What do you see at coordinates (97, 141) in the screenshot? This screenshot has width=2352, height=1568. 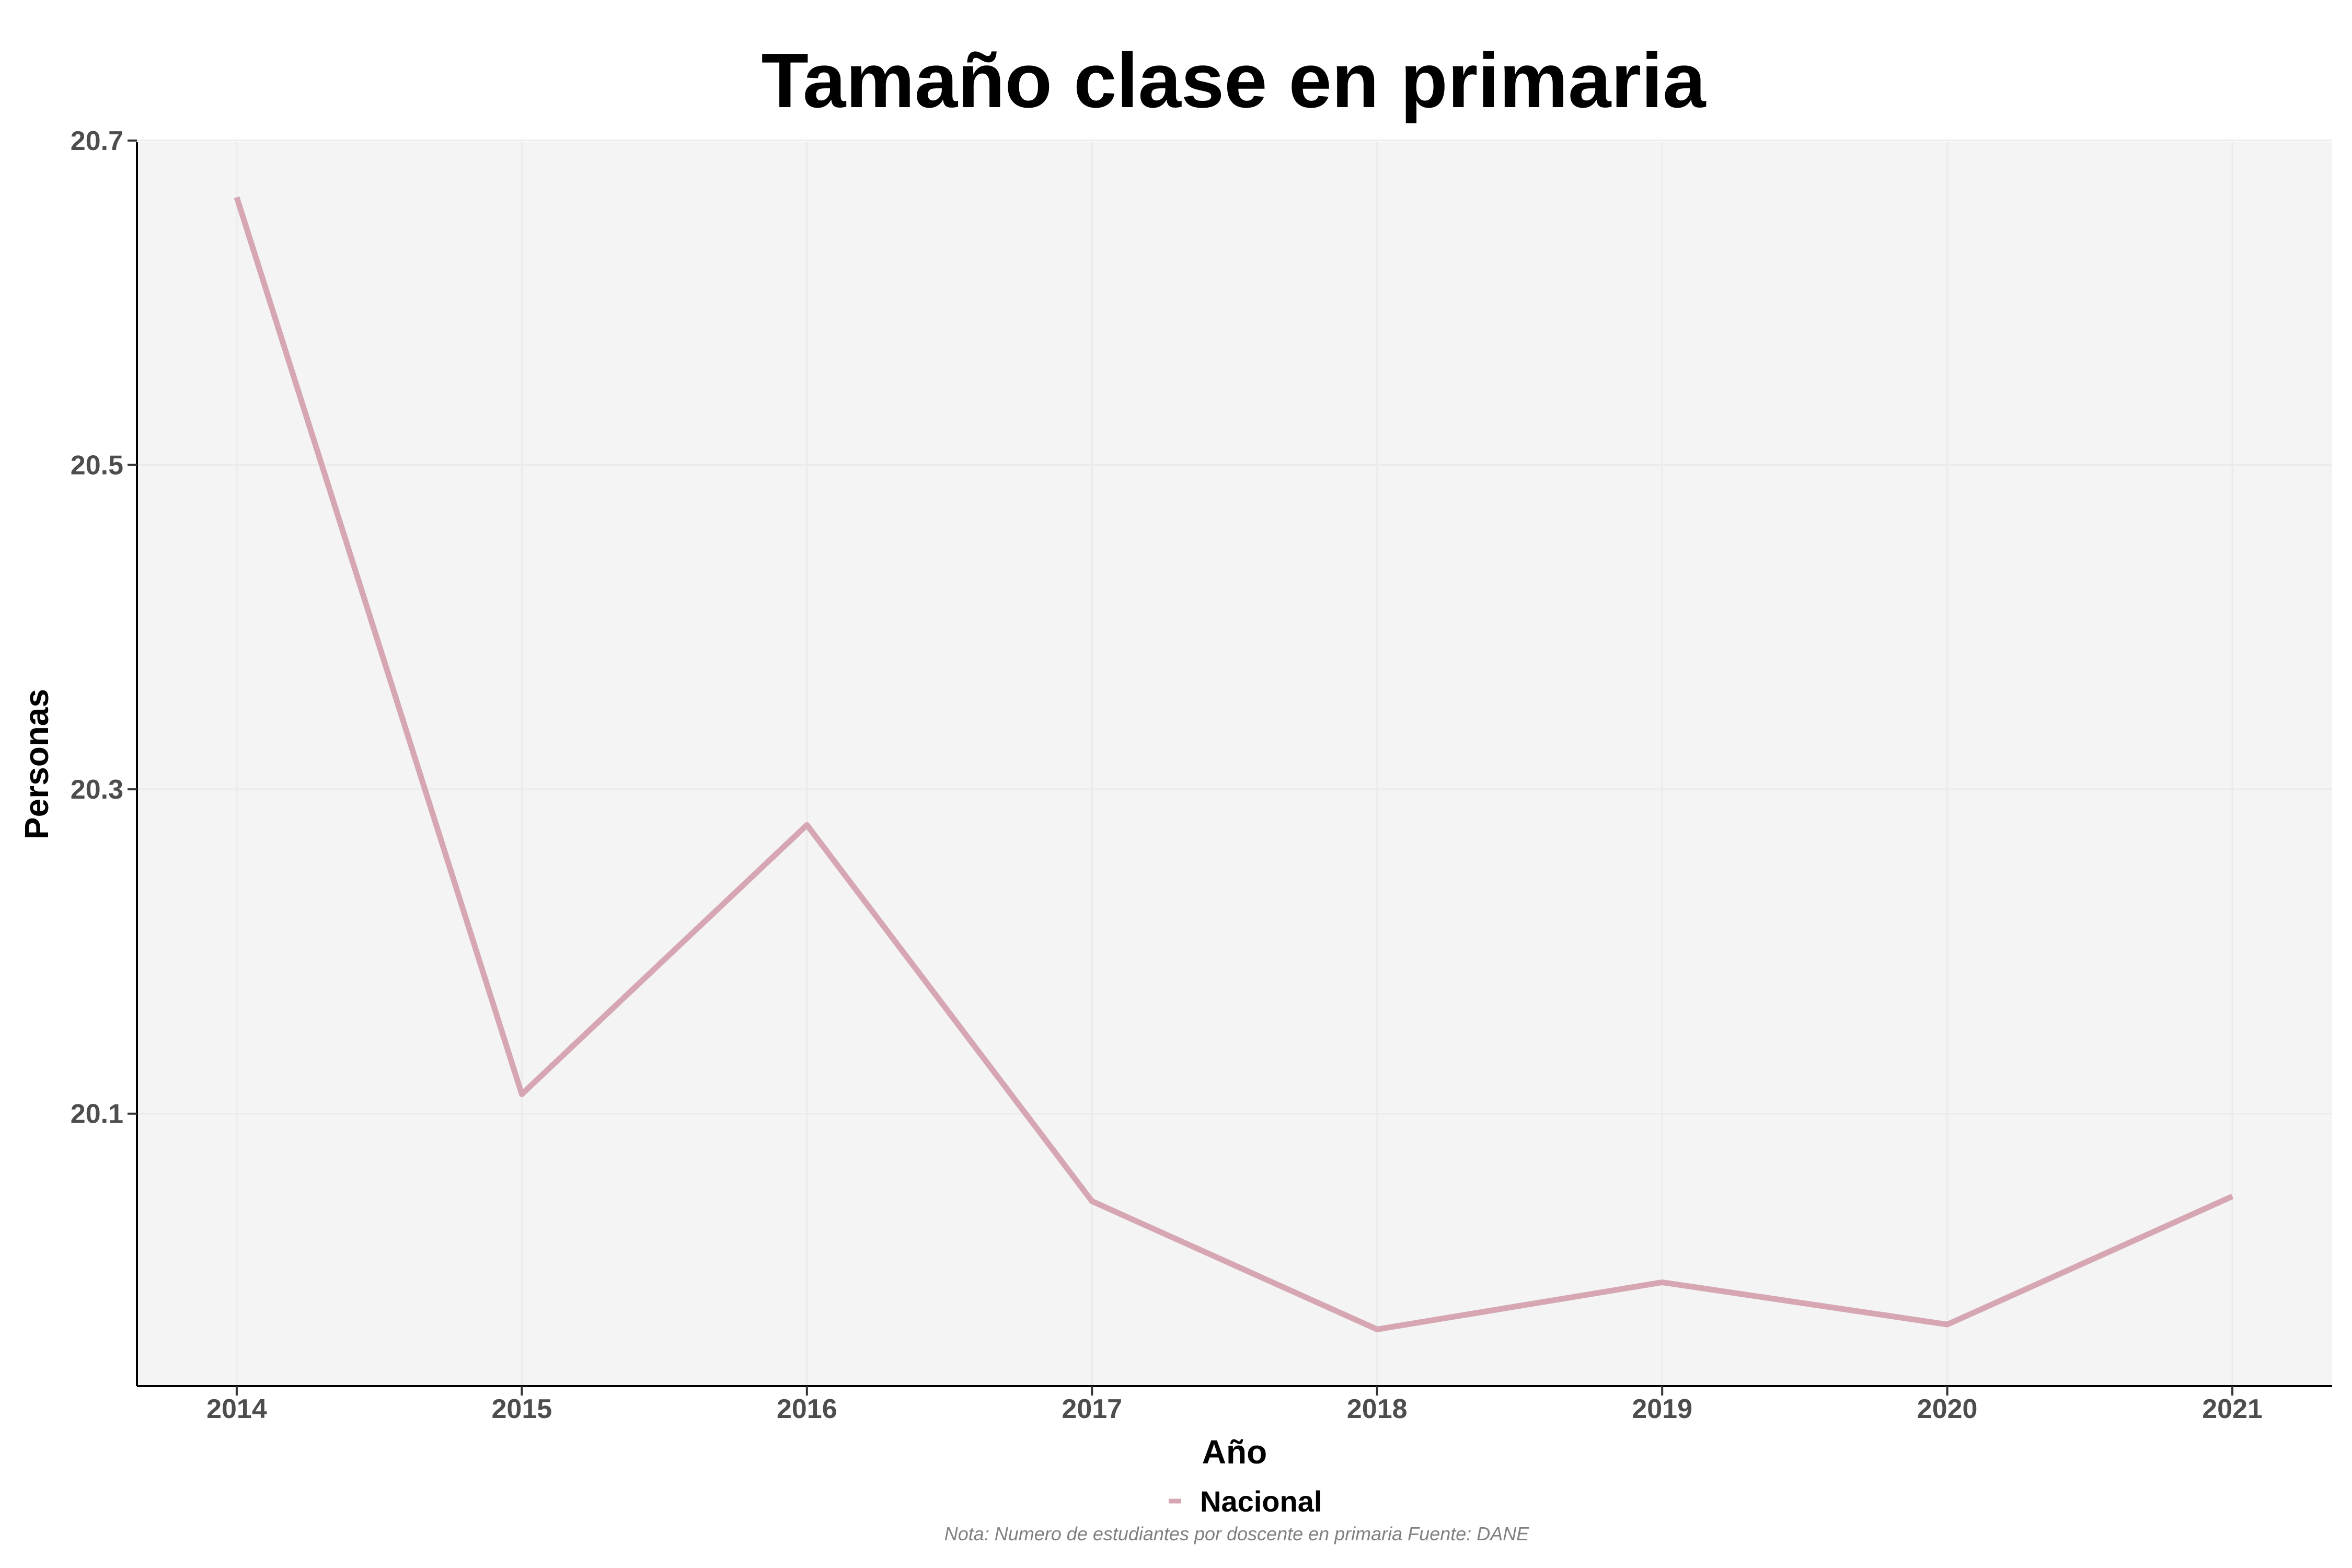 I see `y-tick-label: 20.7` at bounding box center [97, 141].